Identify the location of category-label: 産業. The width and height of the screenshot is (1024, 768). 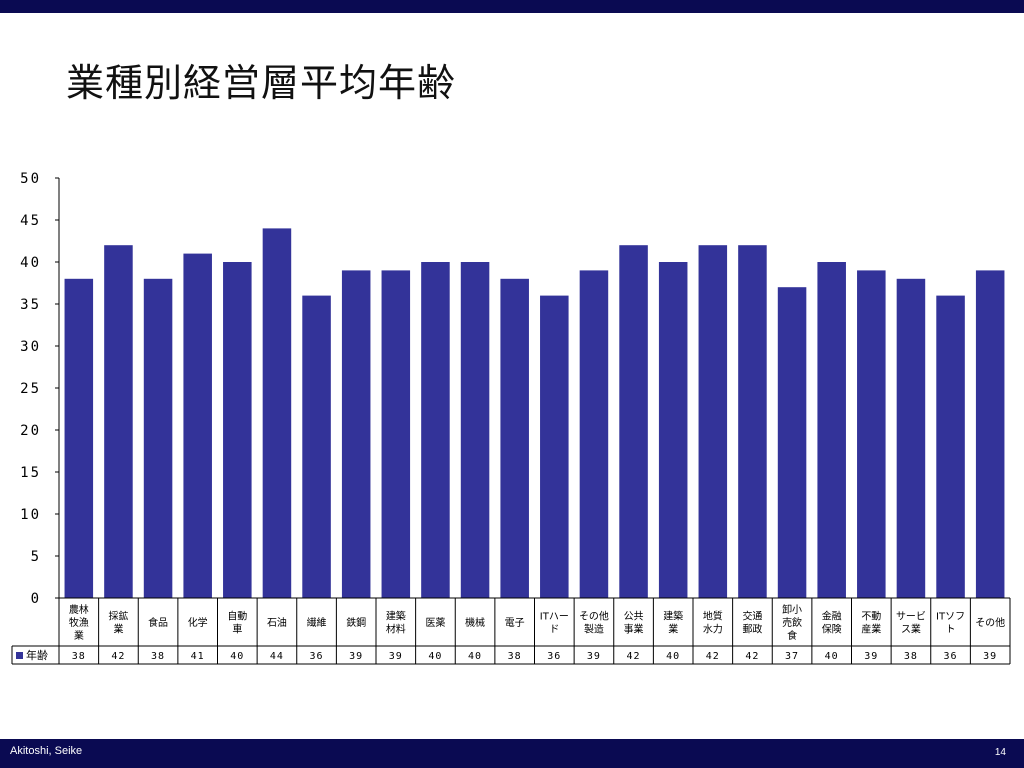
(871, 629).